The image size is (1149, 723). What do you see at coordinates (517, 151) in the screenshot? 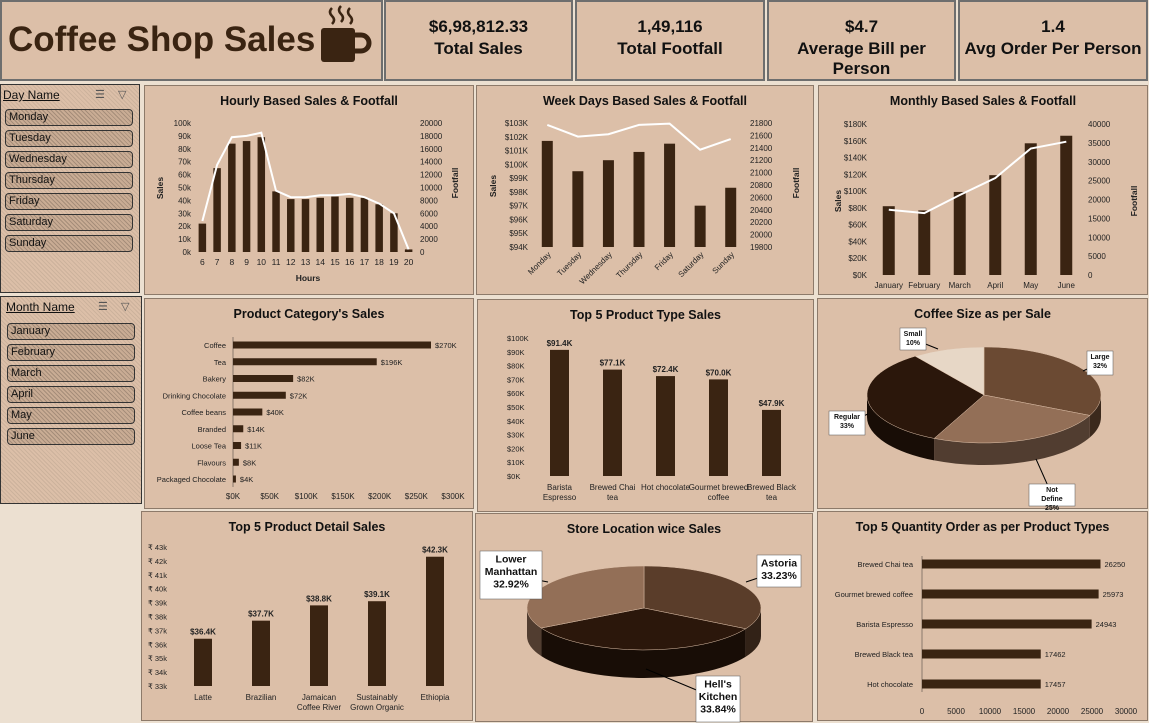
I see `y-tick-label: $101K` at bounding box center [517, 151].